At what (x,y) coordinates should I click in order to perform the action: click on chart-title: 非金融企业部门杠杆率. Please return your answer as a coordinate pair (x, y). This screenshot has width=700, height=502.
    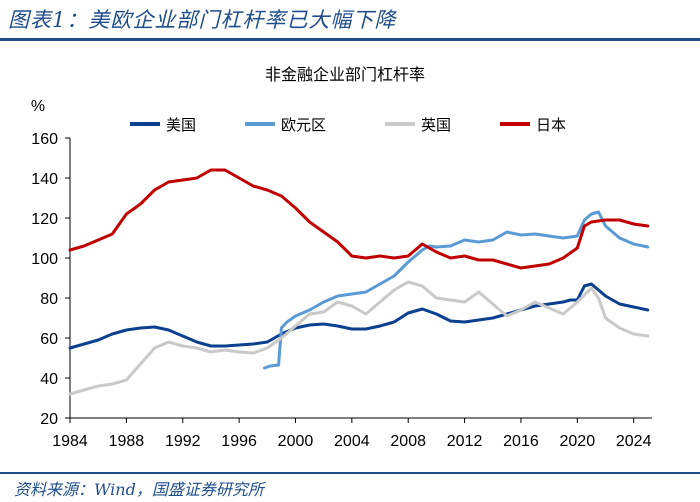
    Looking at the image, I should click on (345, 74).